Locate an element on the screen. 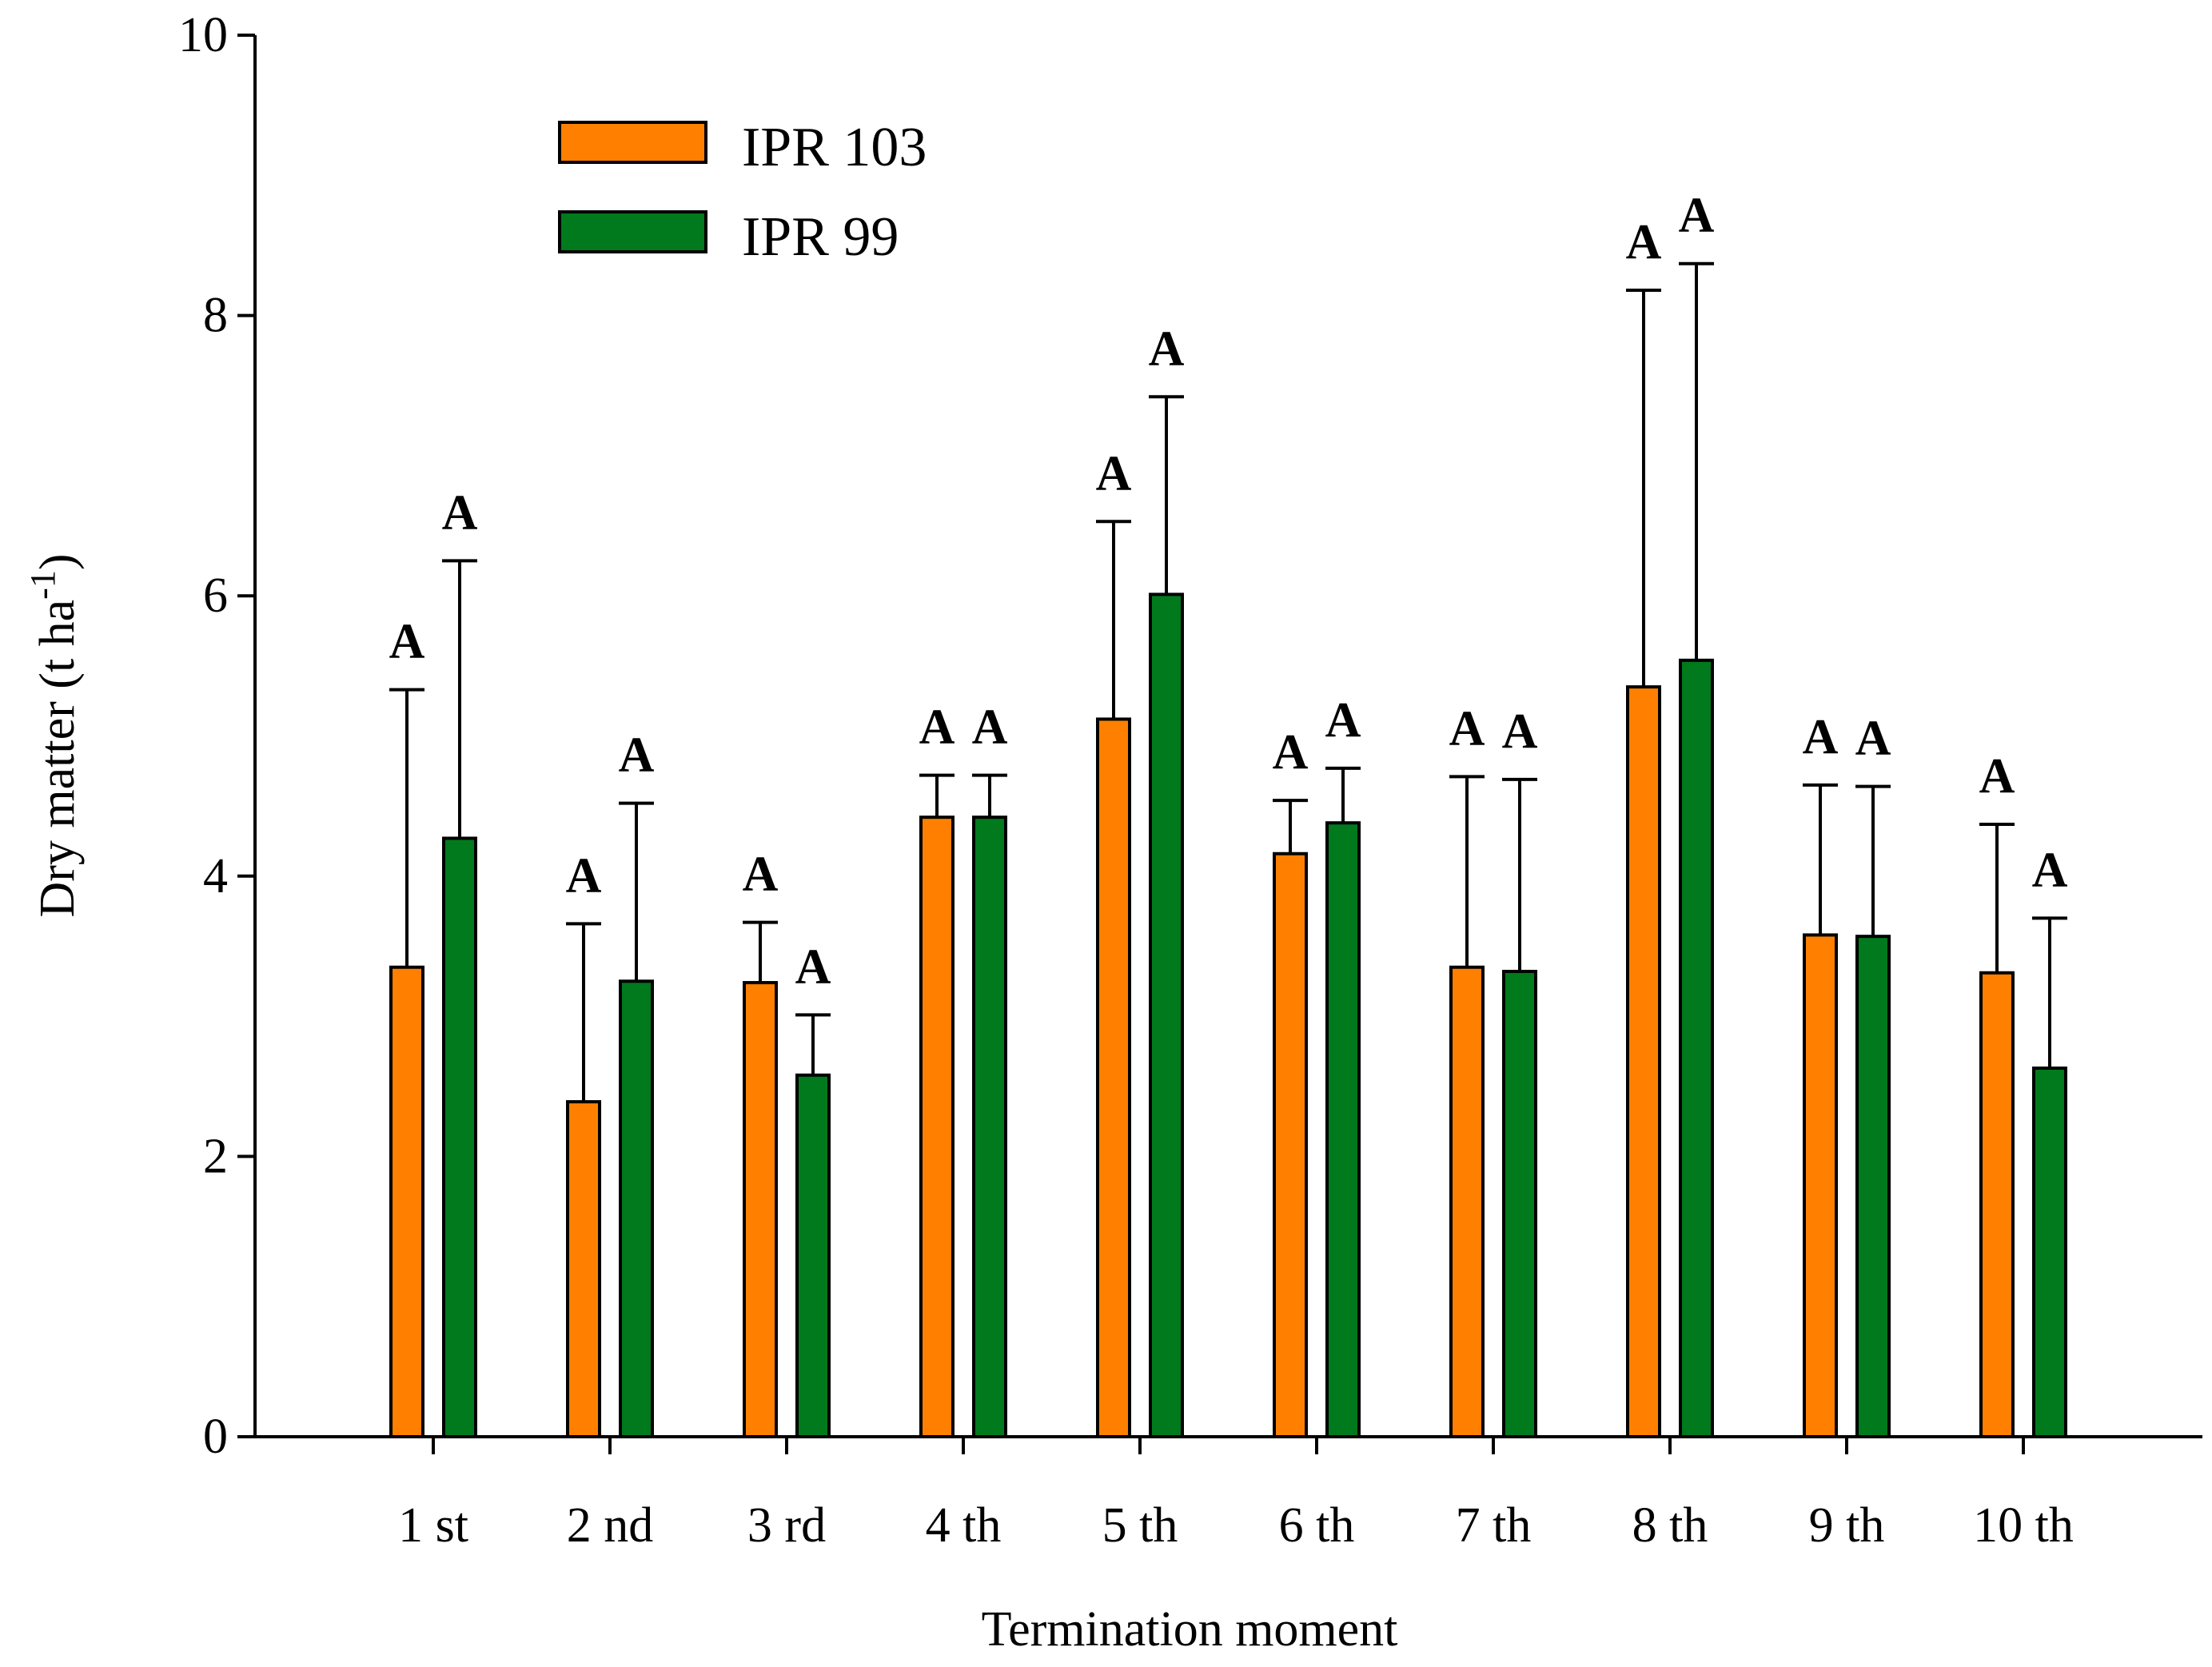 This screenshot has width=2212, height=1667. legend: IPR 103 IPR 99 is located at coordinates (742, 193).